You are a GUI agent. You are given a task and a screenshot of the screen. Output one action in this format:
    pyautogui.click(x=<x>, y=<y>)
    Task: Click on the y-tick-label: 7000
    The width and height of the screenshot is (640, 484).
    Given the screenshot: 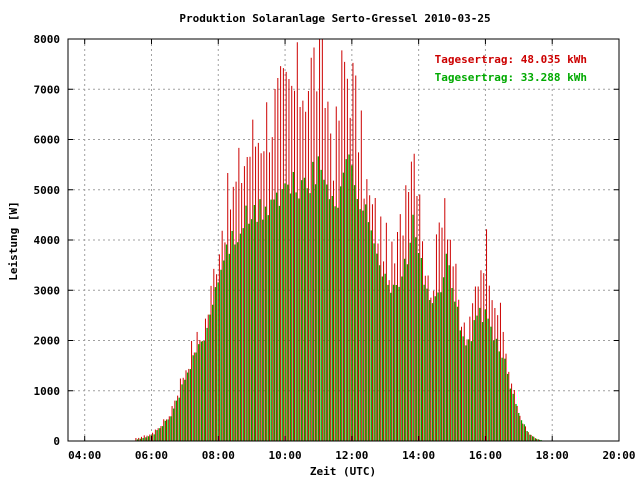 What is the action you would take?
    pyautogui.click(x=47, y=89)
    